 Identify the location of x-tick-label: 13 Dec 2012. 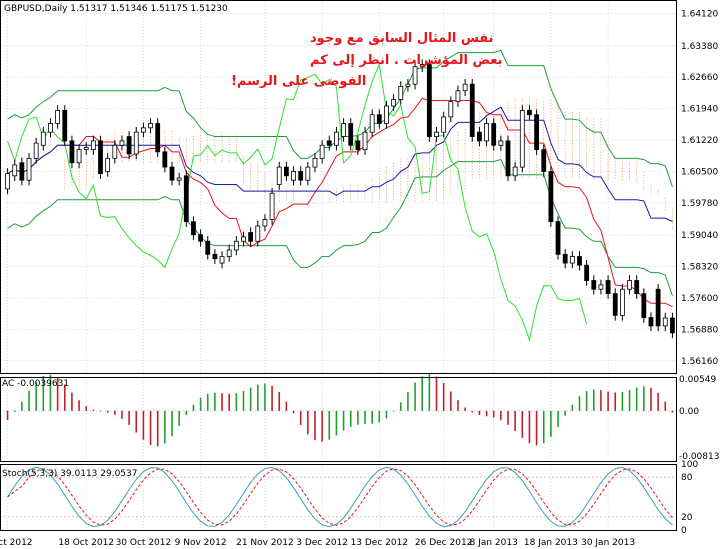
(380, 543).